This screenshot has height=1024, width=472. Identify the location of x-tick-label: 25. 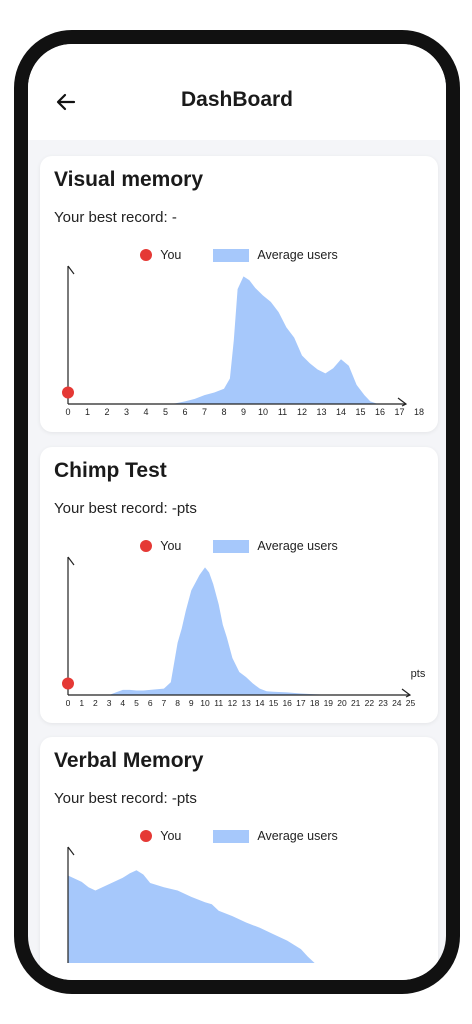
(411, 703).